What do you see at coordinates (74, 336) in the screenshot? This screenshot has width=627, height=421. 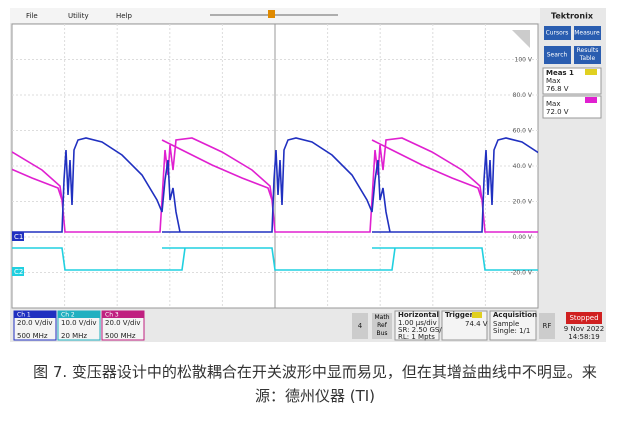 I see `channel-bandwidth: 20 MHz` at bounding box center [74, 336].